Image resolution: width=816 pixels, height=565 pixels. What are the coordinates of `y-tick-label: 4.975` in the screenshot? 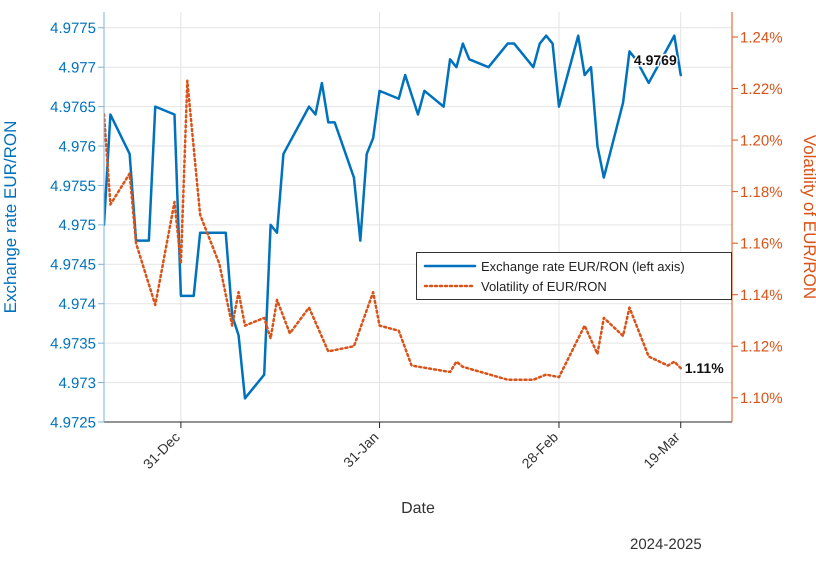 It's located at (77, 225).